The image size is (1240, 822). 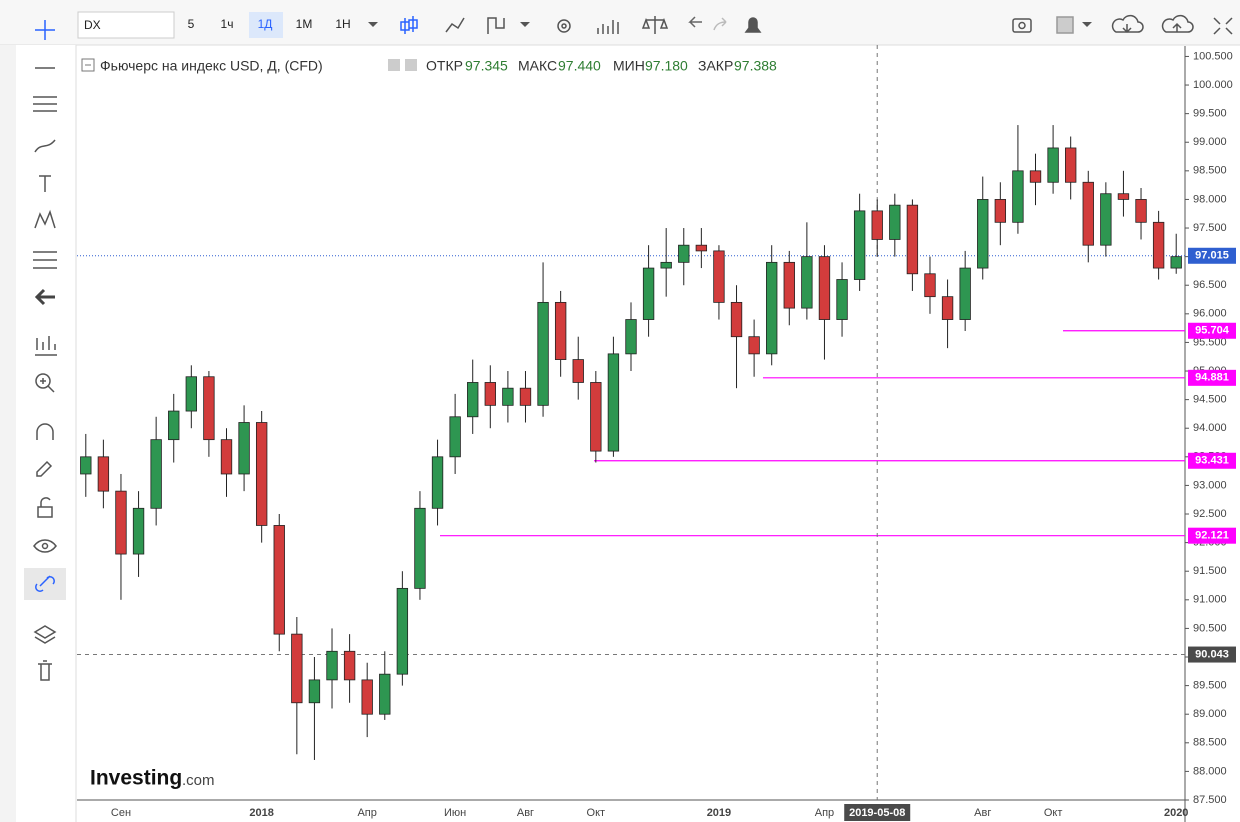 I want to click on y-tick-label: 97.500, so click(x=1210, y=228).